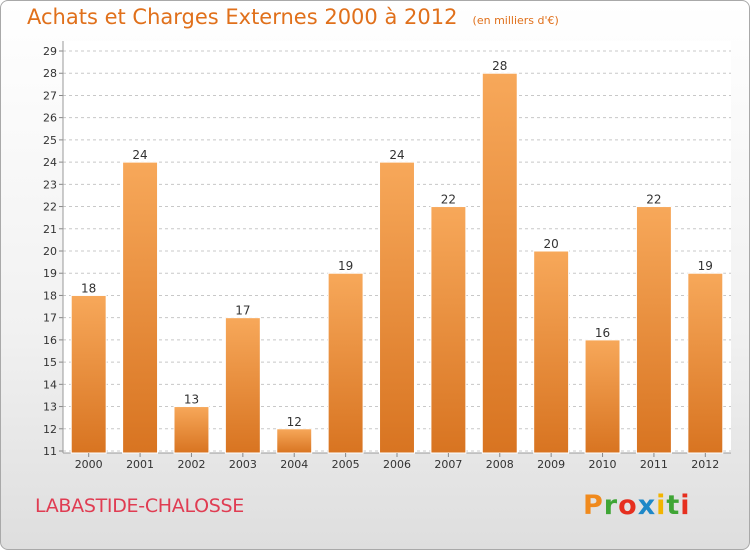  What do you see at coordinates (50, 118) in the screenshot?
I see `y-tick-label: 26` at bounding box center [50, 118].